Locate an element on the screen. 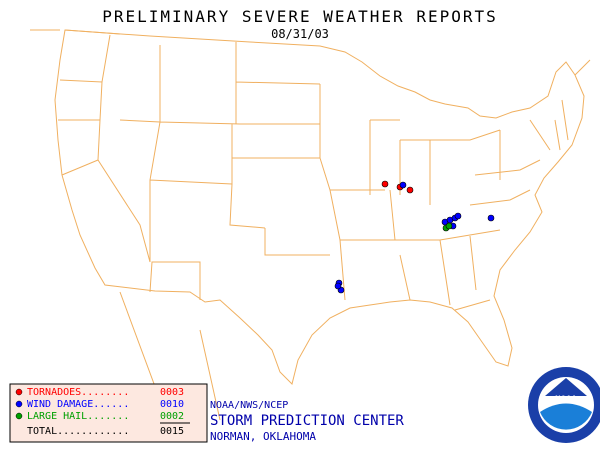  legend-box is located at coordinates (108, 413).